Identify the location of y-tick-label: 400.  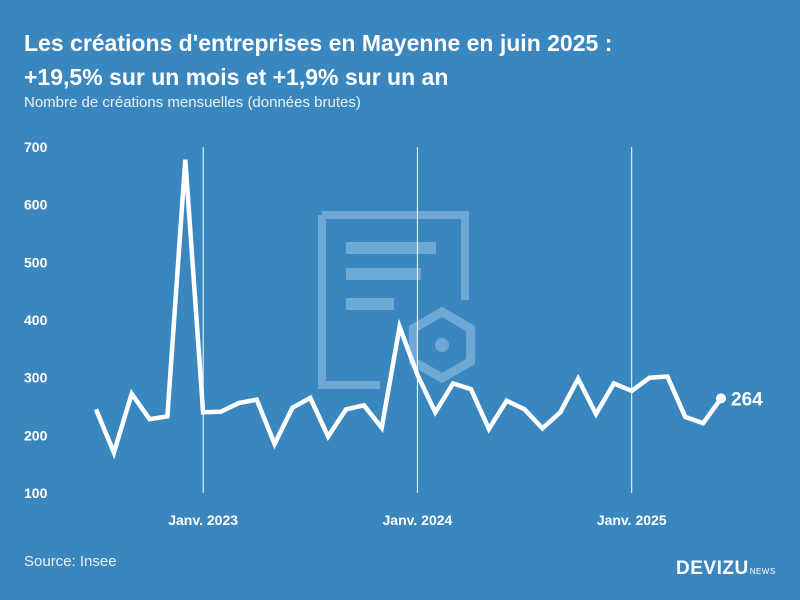
(36, 320).